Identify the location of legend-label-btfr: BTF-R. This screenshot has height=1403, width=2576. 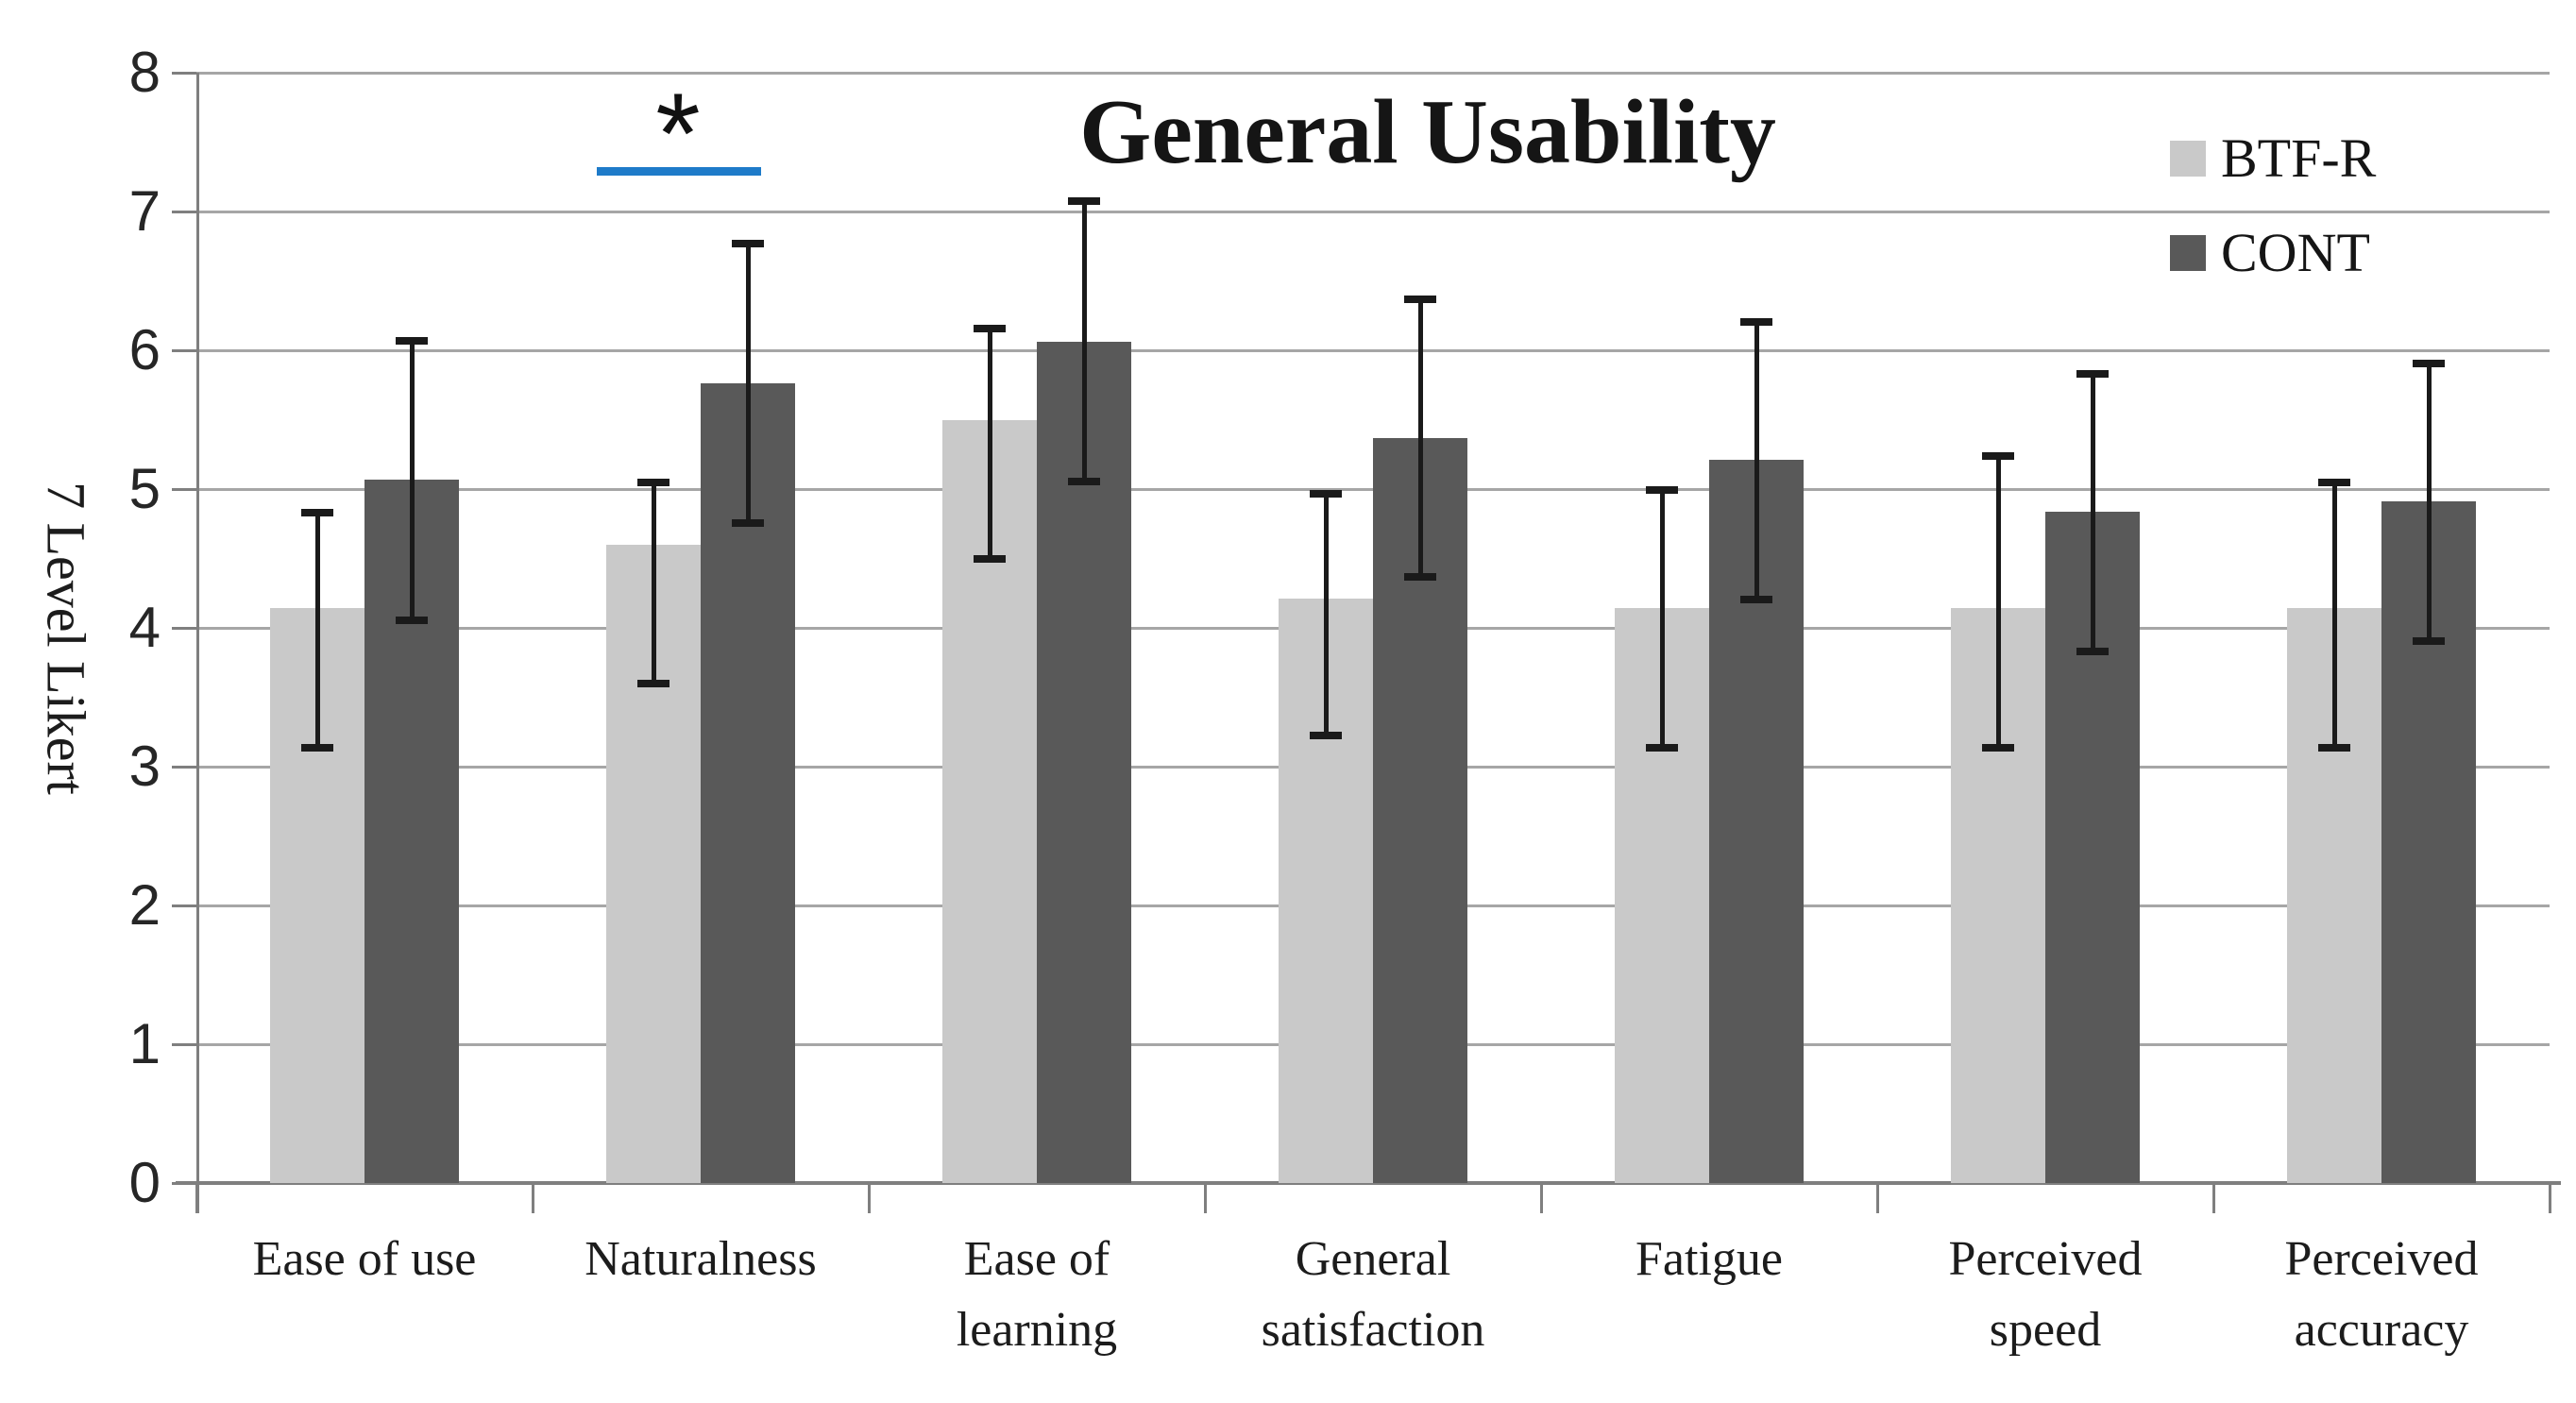
(2299, 158).